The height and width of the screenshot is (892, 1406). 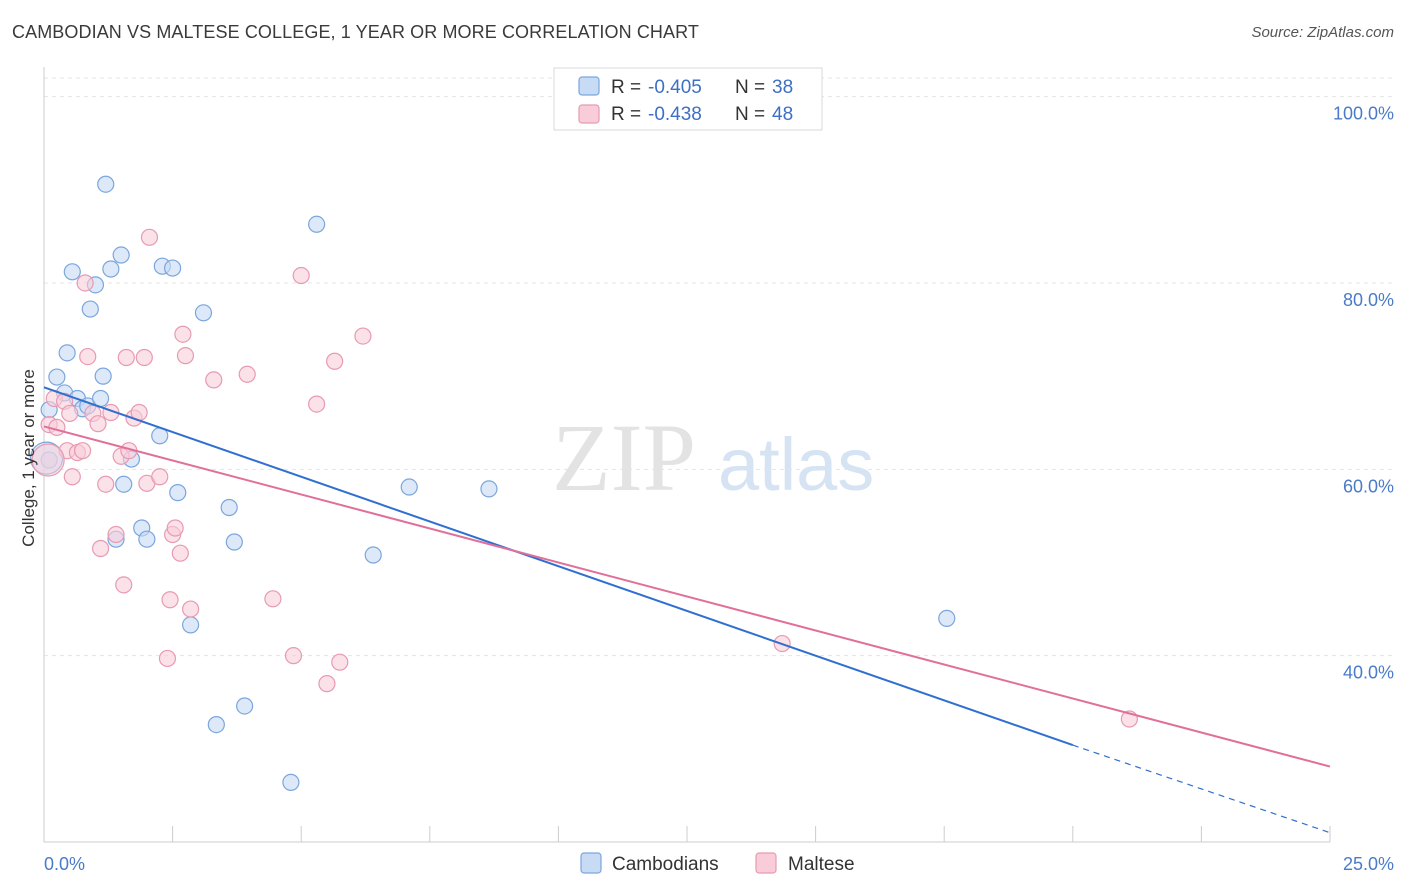 I want to click on series-legend: Cambodians Maltese, so click(x=717, y=863).